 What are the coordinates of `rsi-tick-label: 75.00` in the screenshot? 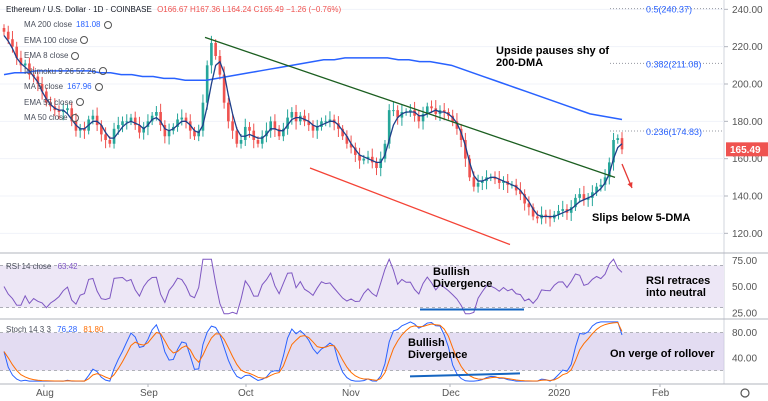 It's located at (744, 261).